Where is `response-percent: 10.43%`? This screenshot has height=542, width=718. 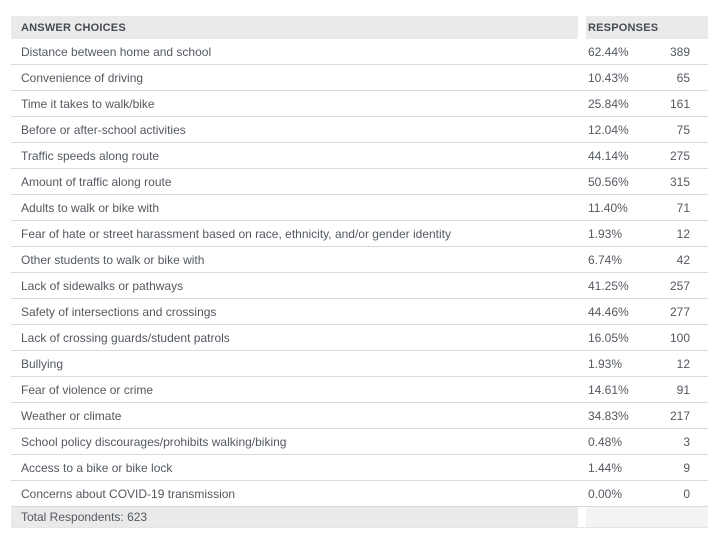 response-percent: 10.43% is located at coordinates (608, 77).